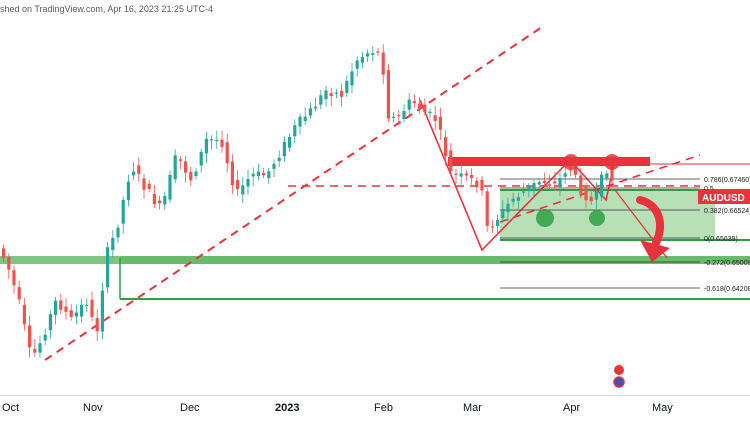  I want to click on pattern-markers, so click(578, 190).